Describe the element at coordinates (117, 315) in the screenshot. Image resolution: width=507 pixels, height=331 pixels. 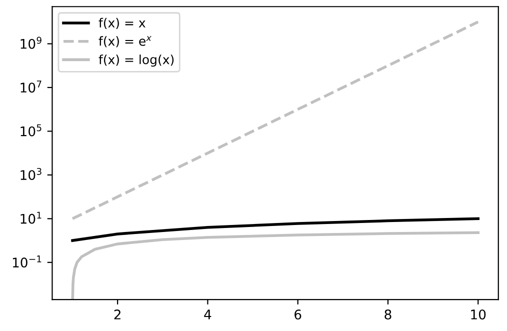
I see `x-tick-label: 2` at that location.